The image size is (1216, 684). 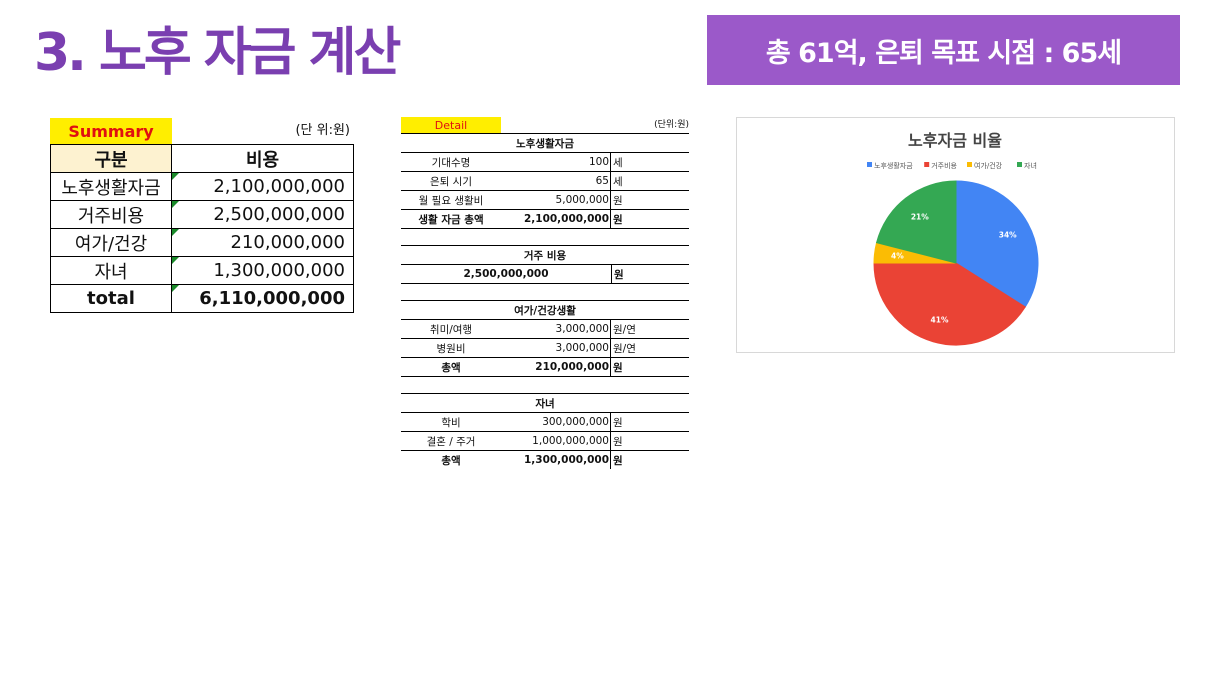 I want to click on summary-cost: 2,100,000,000, so click(x=262, y=186).